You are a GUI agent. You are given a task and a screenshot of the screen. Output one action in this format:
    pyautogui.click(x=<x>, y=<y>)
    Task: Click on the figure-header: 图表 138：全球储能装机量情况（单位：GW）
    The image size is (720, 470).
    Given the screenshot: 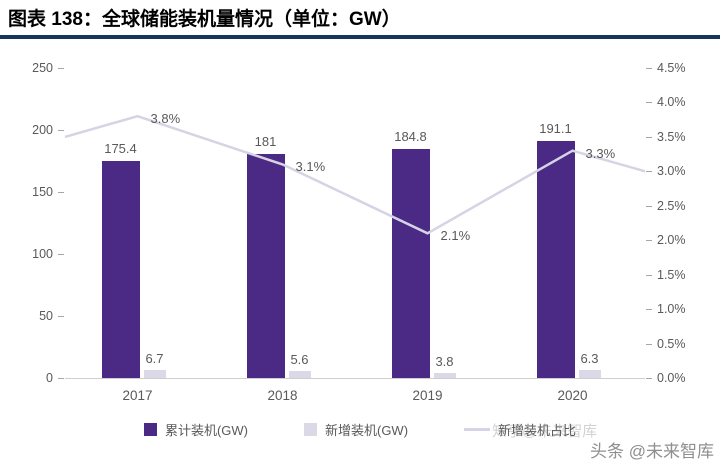 What is the action you would take?
    pyautogui.click(x=360, y=19)
    